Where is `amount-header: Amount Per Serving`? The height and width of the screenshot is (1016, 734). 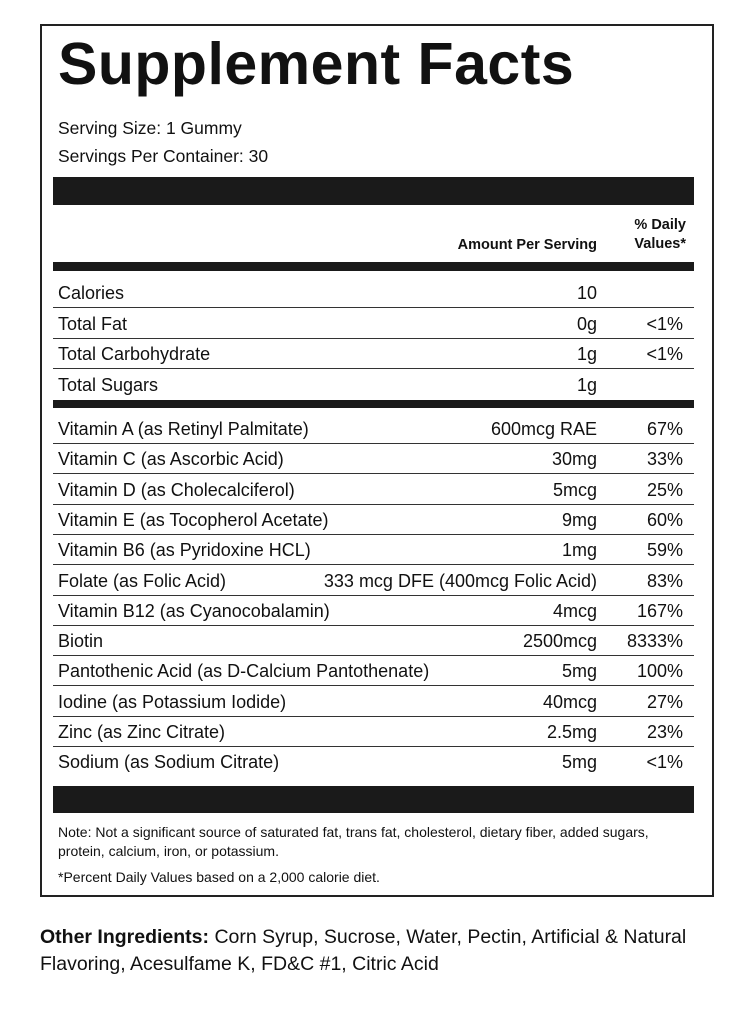
amount-header: Amount Per Serving is located at coordinates (527, 245).